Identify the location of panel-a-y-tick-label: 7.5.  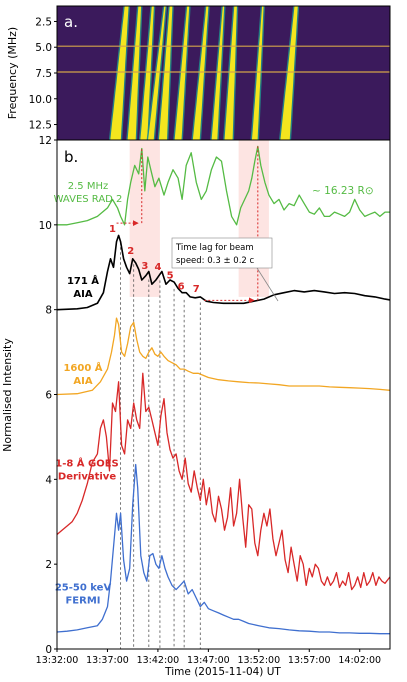
(43, 74).